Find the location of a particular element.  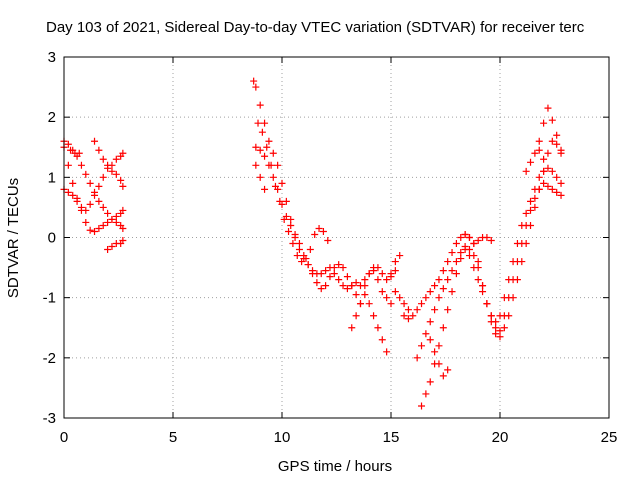

x-tick-label: 25 is located at coordinates (609, 437).